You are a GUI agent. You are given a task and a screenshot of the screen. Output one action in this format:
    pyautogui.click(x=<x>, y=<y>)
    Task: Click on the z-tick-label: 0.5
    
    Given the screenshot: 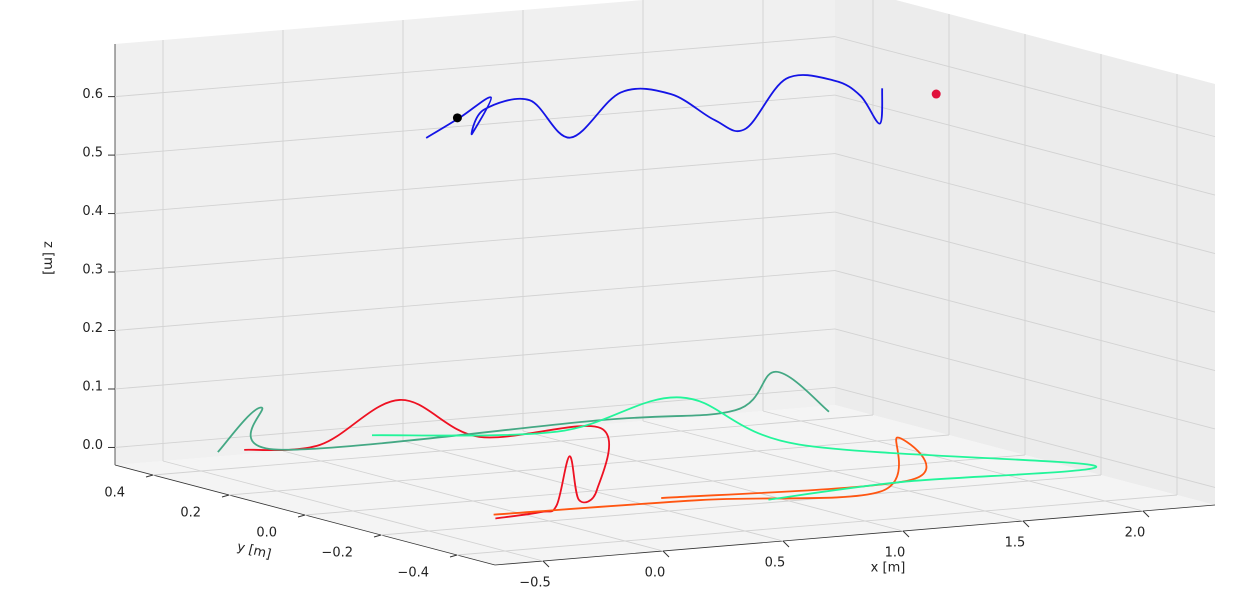 What is the action you would take?
    pyautogui.click(x=92, y=153)
    